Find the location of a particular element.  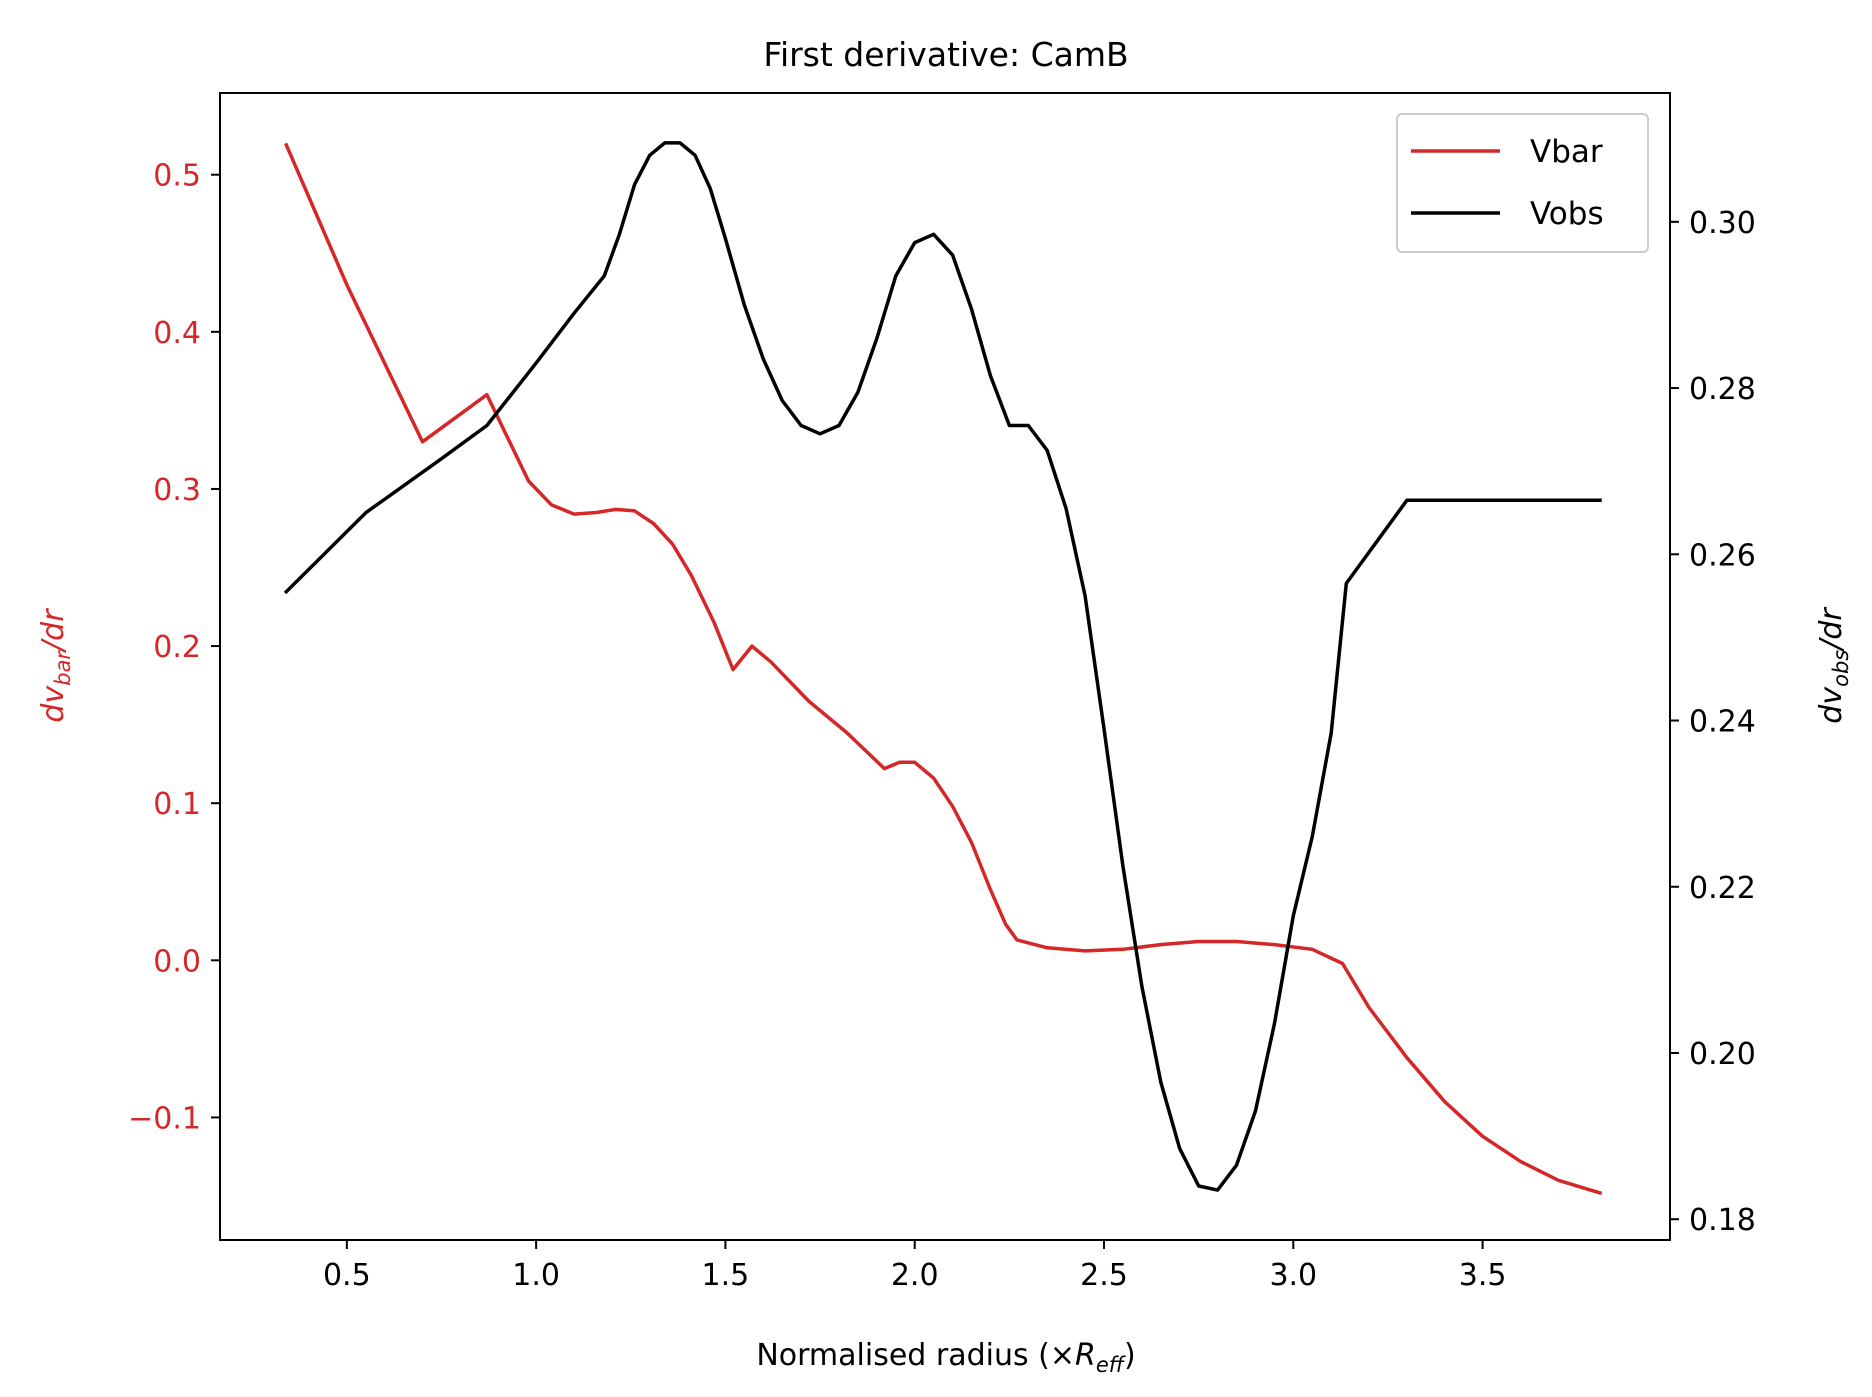

legend-box is located at coordinates (1522, 183).